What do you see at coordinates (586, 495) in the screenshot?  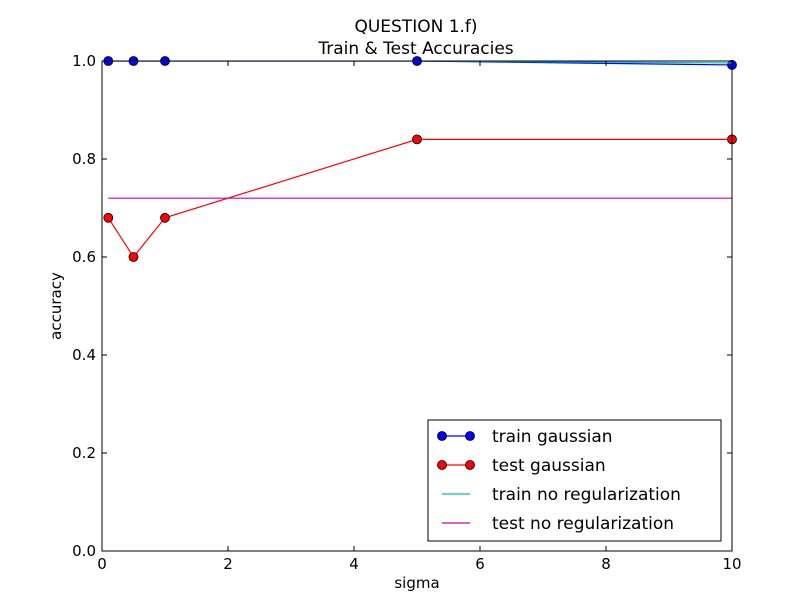 I see `legend-label: train no regularization` at bounding box center [586, 495].